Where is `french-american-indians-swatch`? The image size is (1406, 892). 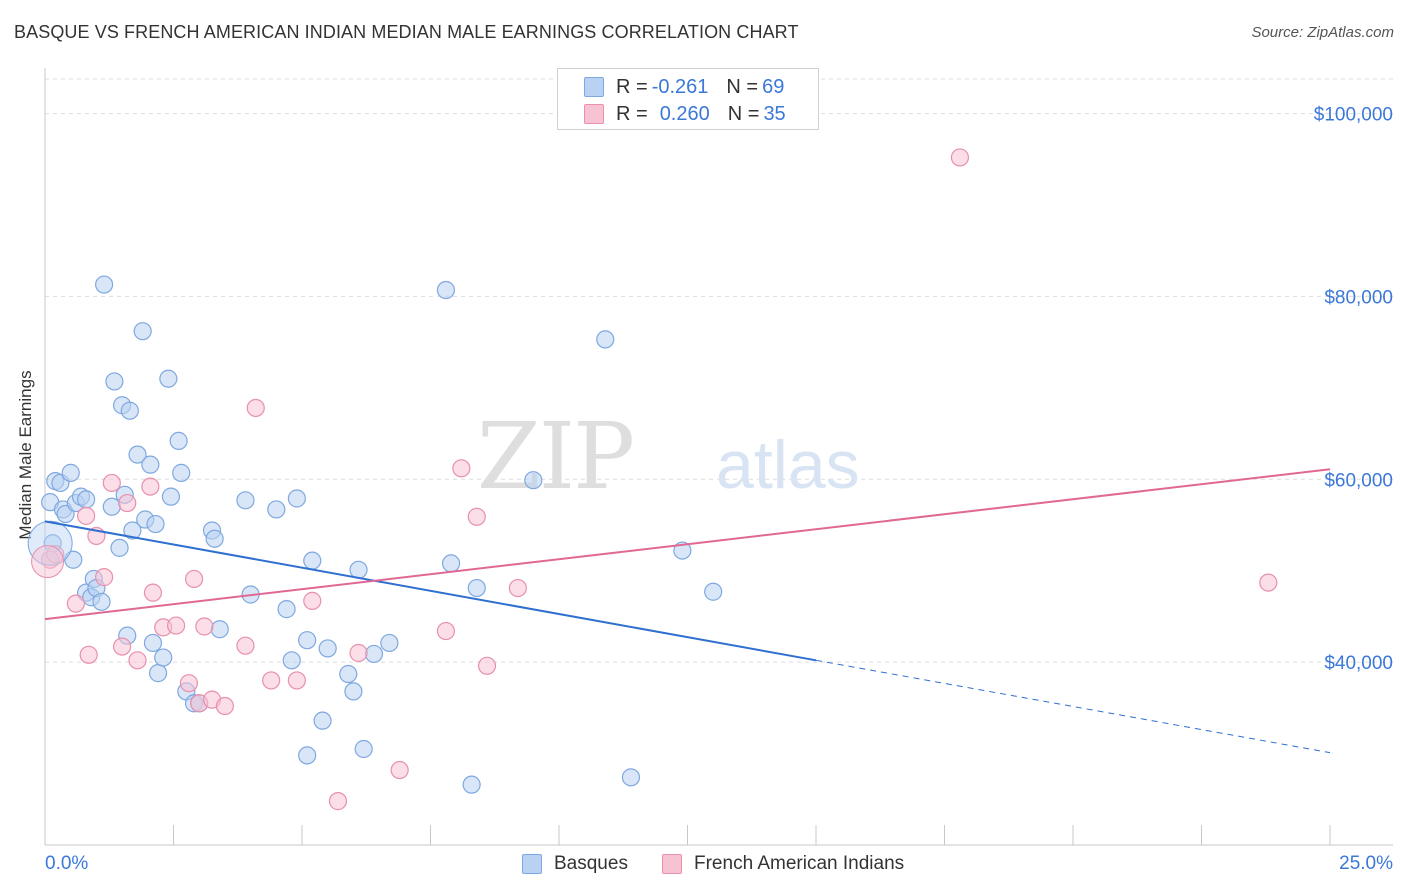 french-american-indians-swatch is located at coordinates (594, 114).